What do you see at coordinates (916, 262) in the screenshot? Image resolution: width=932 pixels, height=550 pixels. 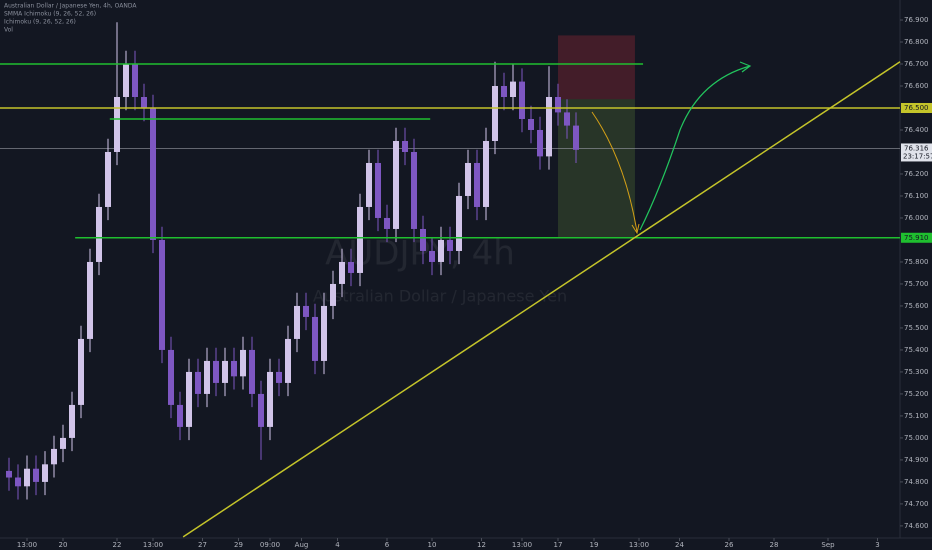 I see `y-tick-label: 75.800` at bounding box center [916, 262].